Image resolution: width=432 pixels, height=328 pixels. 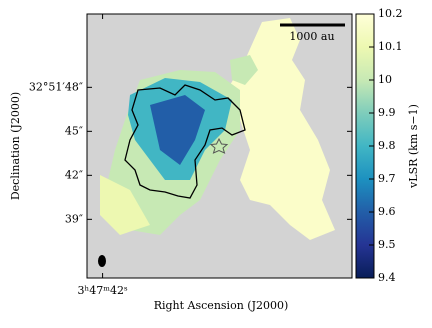 I want to click on beam, so click(x=102, y=261).